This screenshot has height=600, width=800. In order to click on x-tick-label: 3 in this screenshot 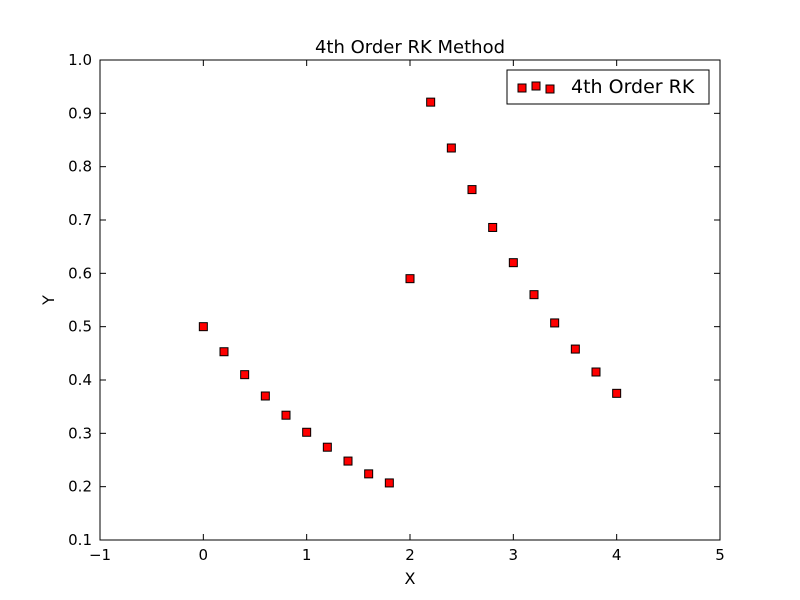, I will do `click(514, 555)`.